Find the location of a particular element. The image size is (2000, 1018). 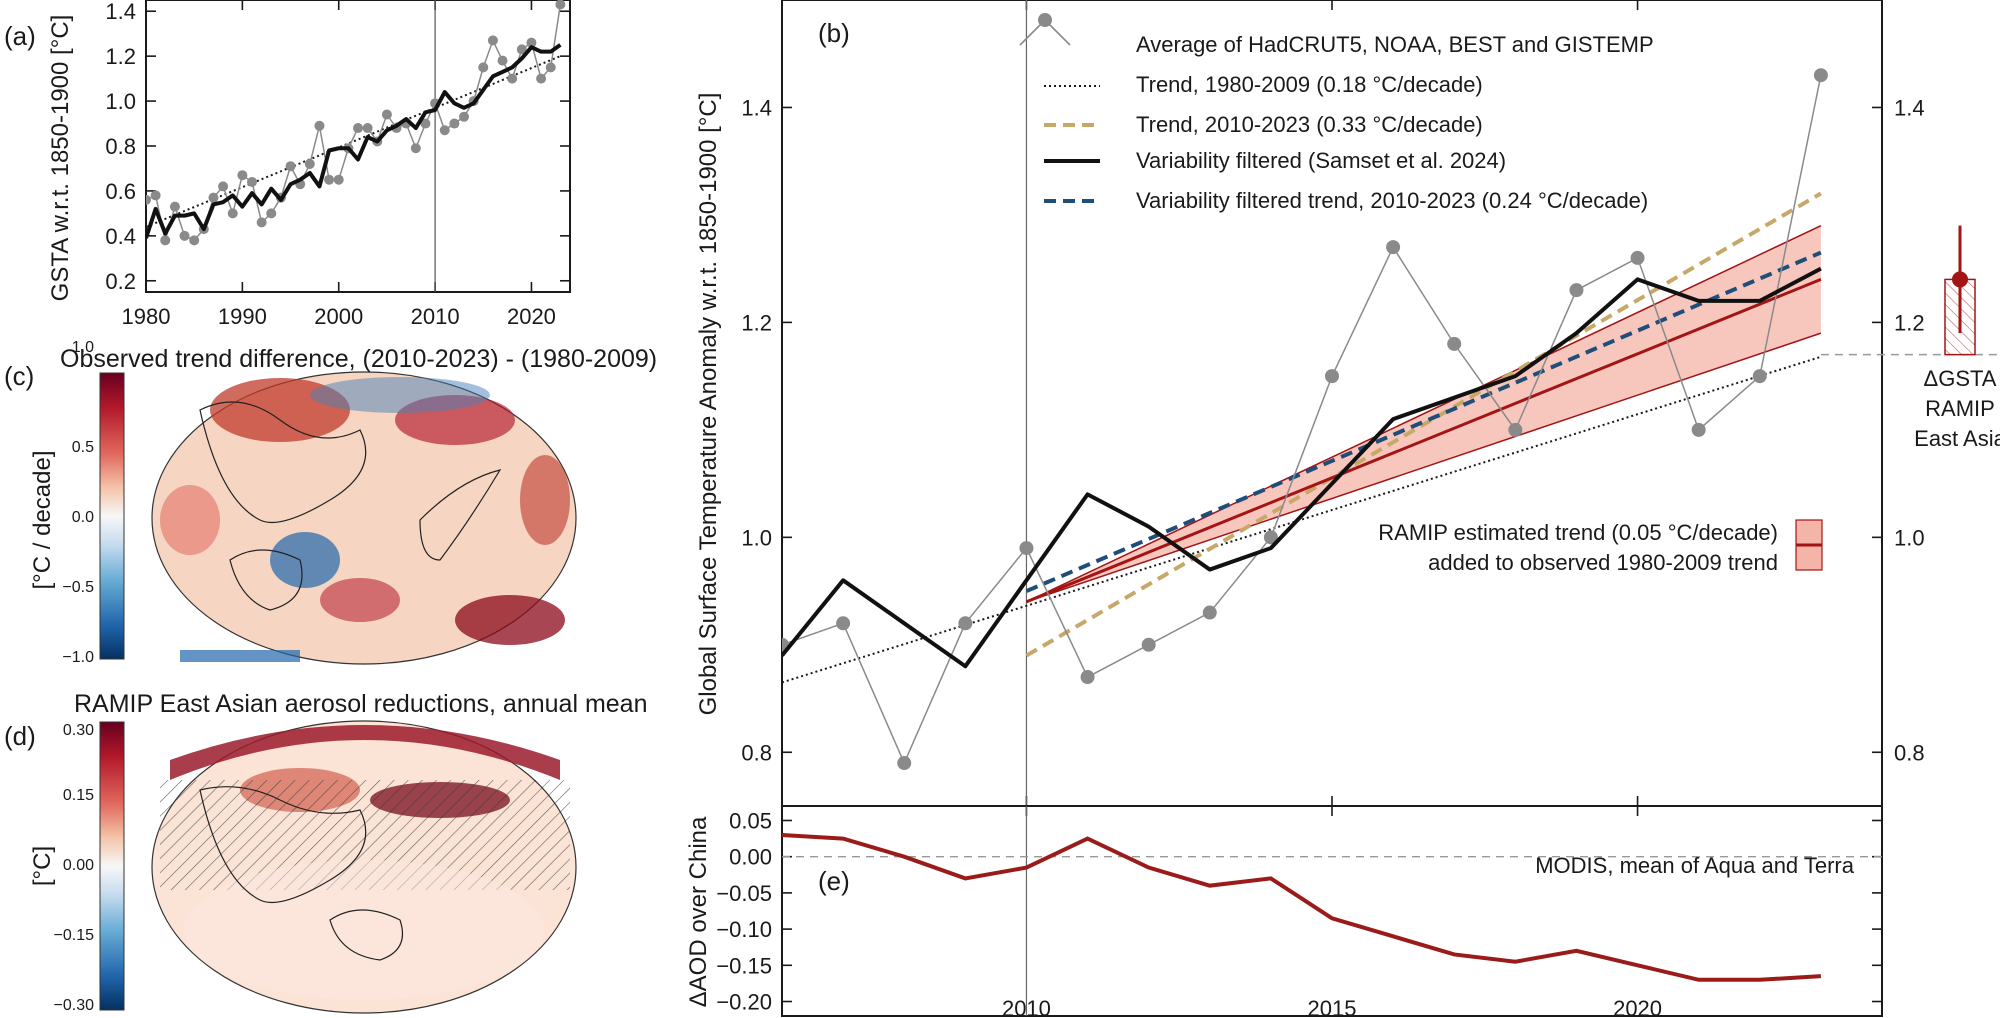

b-ytick-label-right: 1.2 is located at coordinates (1909, 322).